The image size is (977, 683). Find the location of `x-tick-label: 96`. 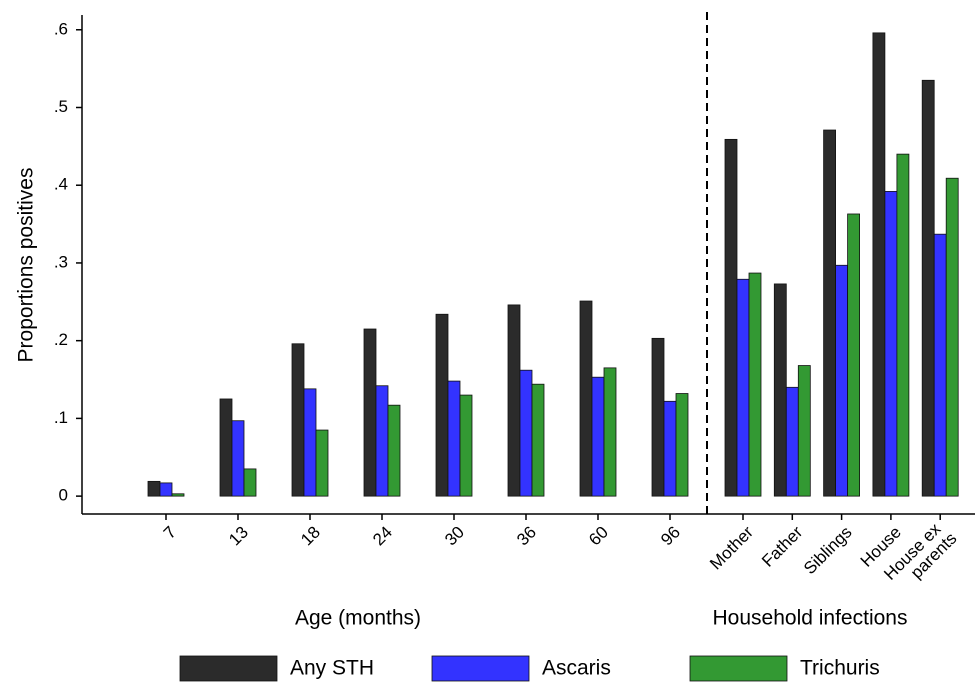

x-tick-label: 96 is located at coordinates (670, 536).